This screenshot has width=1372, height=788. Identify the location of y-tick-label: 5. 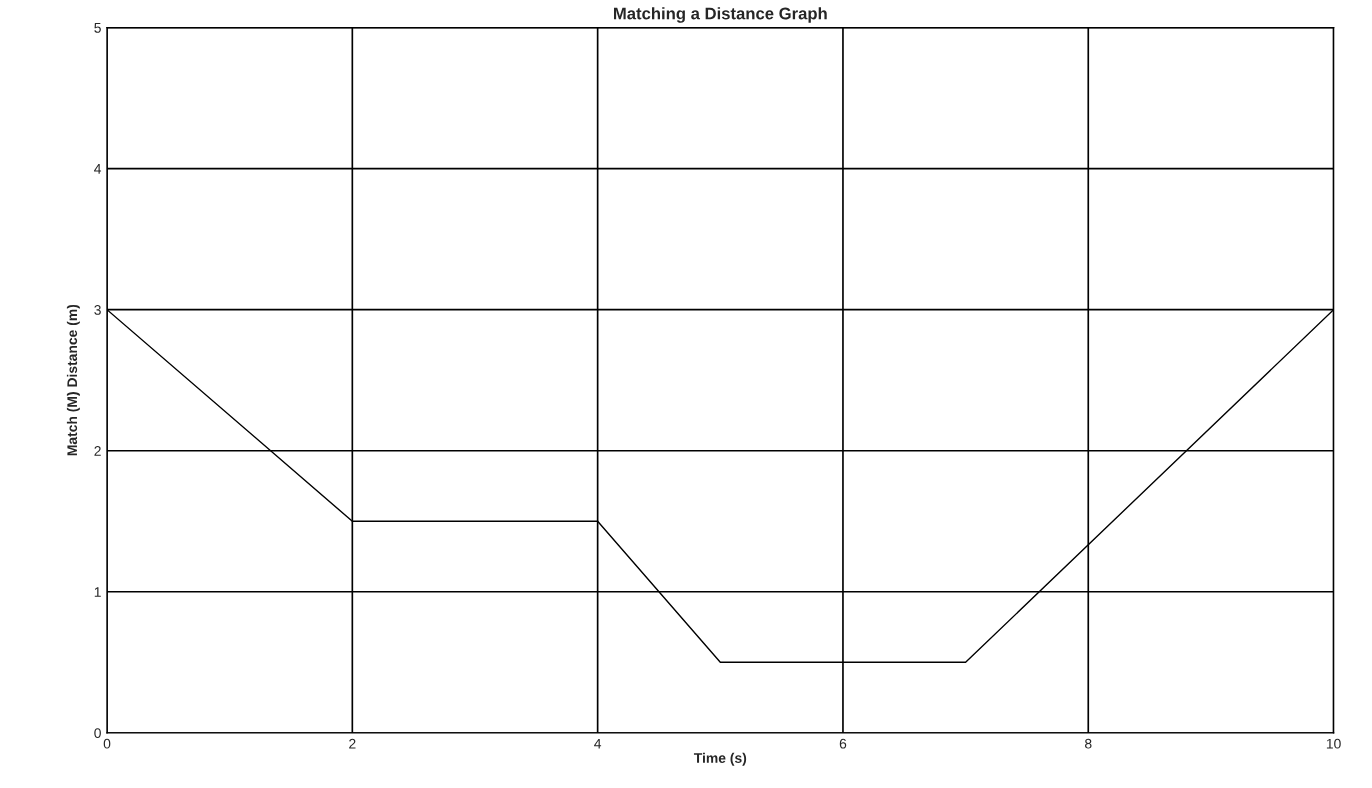
(97, 28).